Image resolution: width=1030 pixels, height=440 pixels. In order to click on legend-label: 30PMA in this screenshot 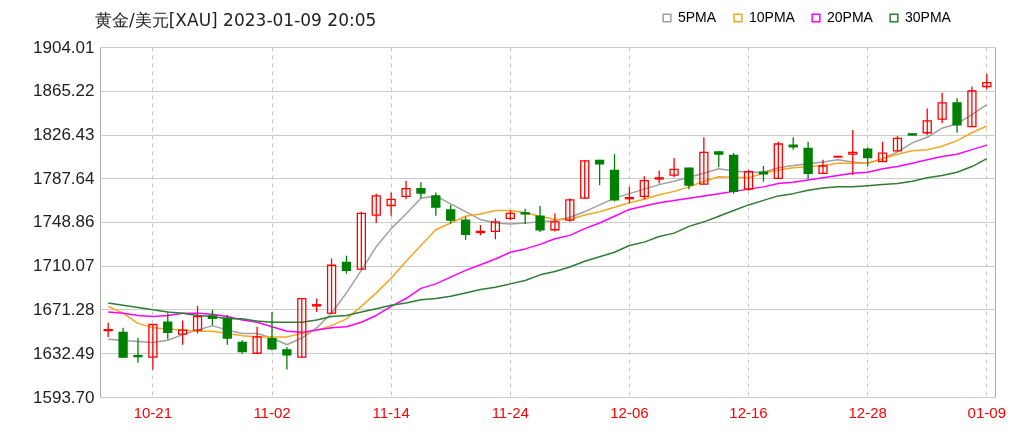, I will do `click(928, 17)`.